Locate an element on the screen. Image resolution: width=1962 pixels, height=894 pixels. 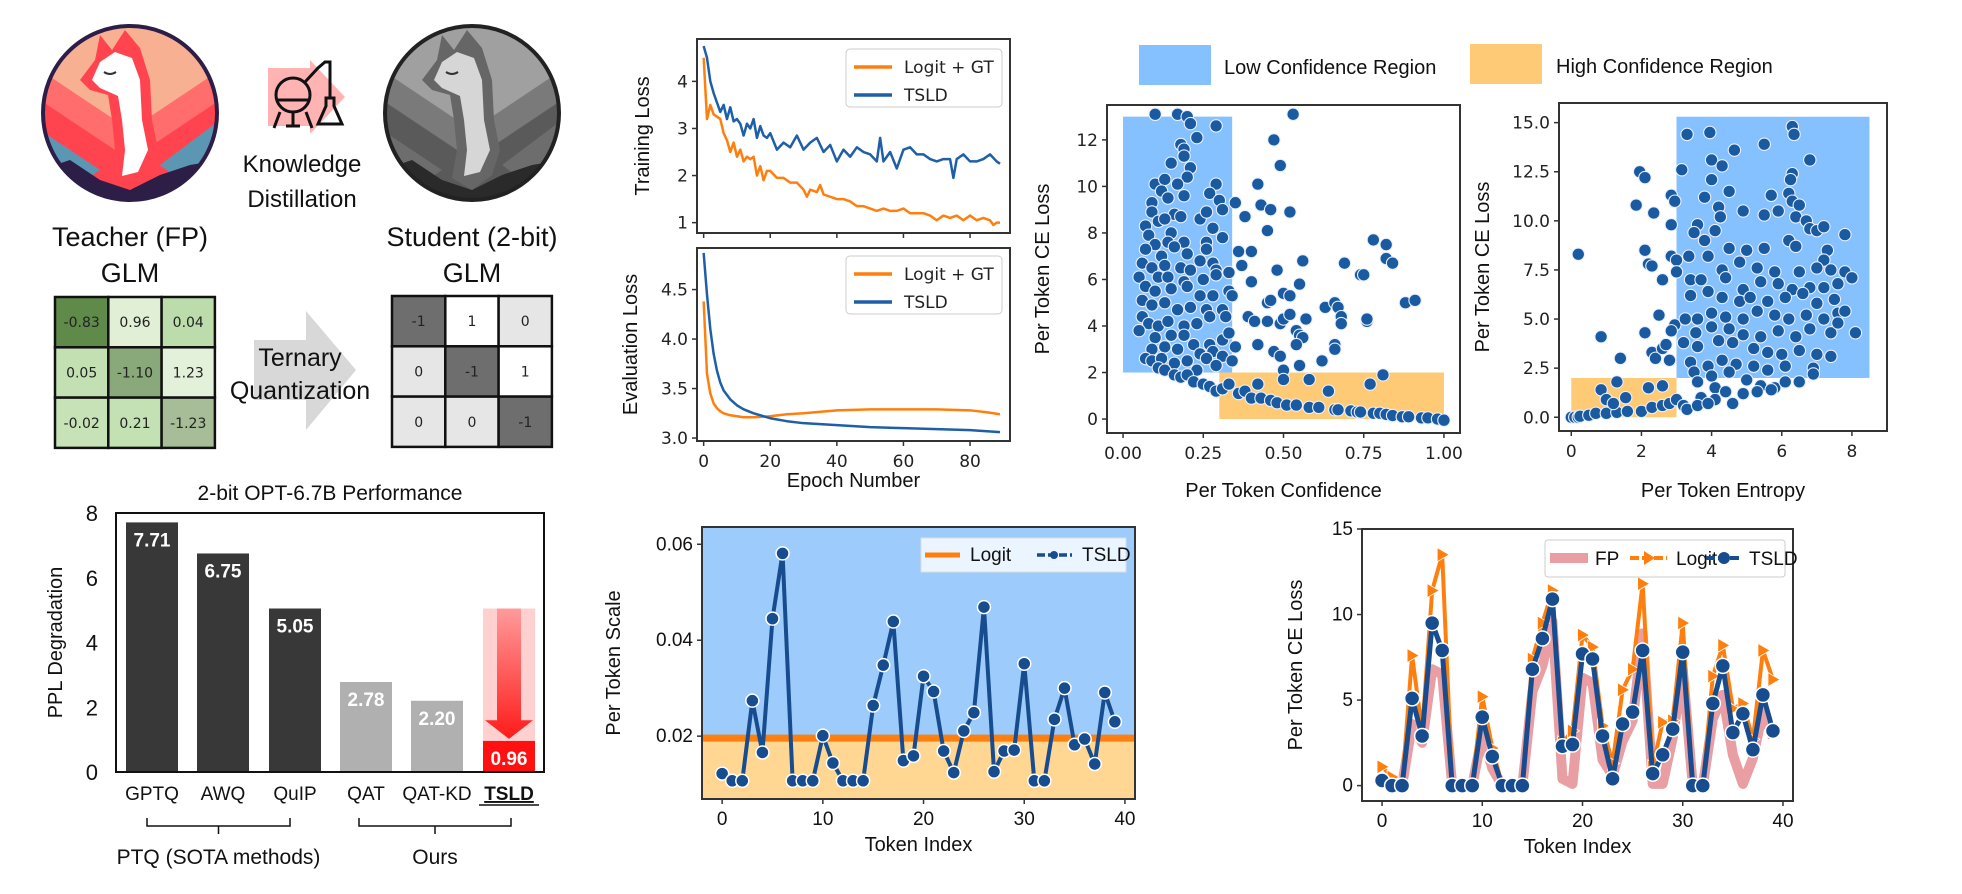
series-line-tsld is located at coordinates (851, 112).